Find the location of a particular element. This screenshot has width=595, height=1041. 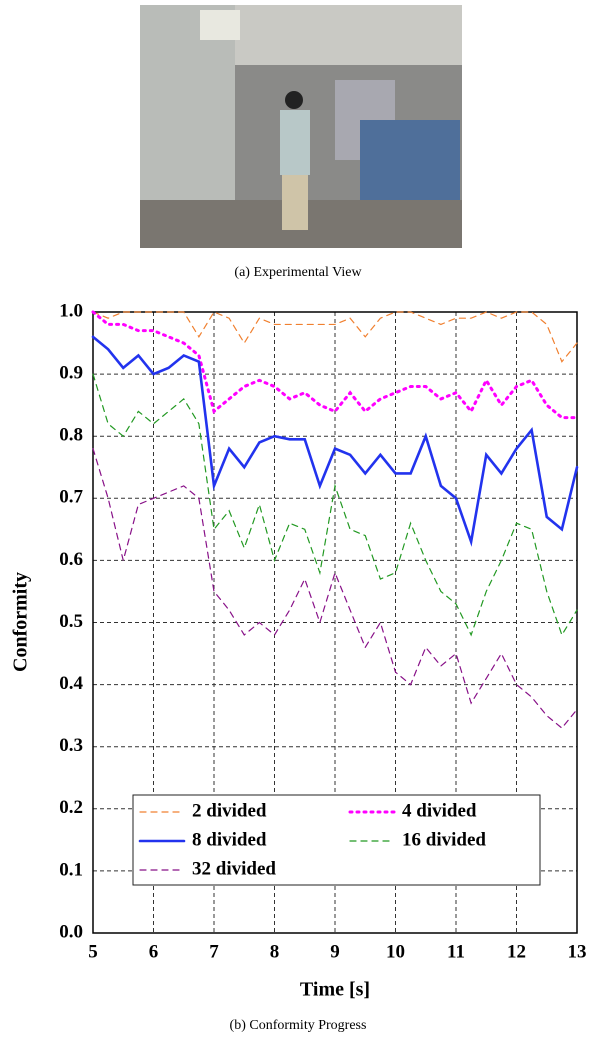

y-tick-label: 1.0 is located at coordinates (71, 310).